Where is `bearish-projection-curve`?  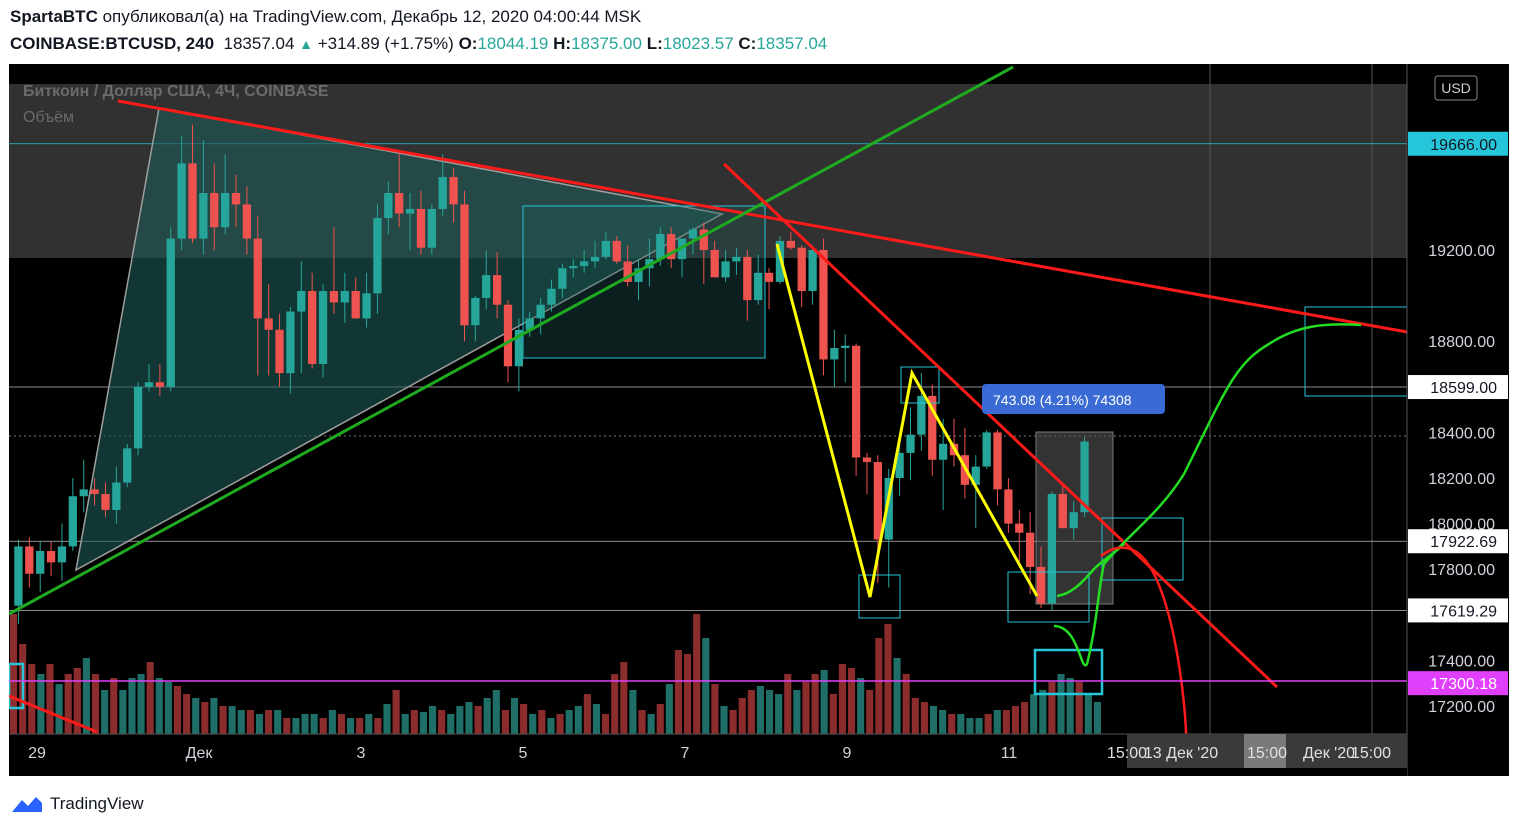 bearish-projection-curve is located at coordinates (1144, 661).